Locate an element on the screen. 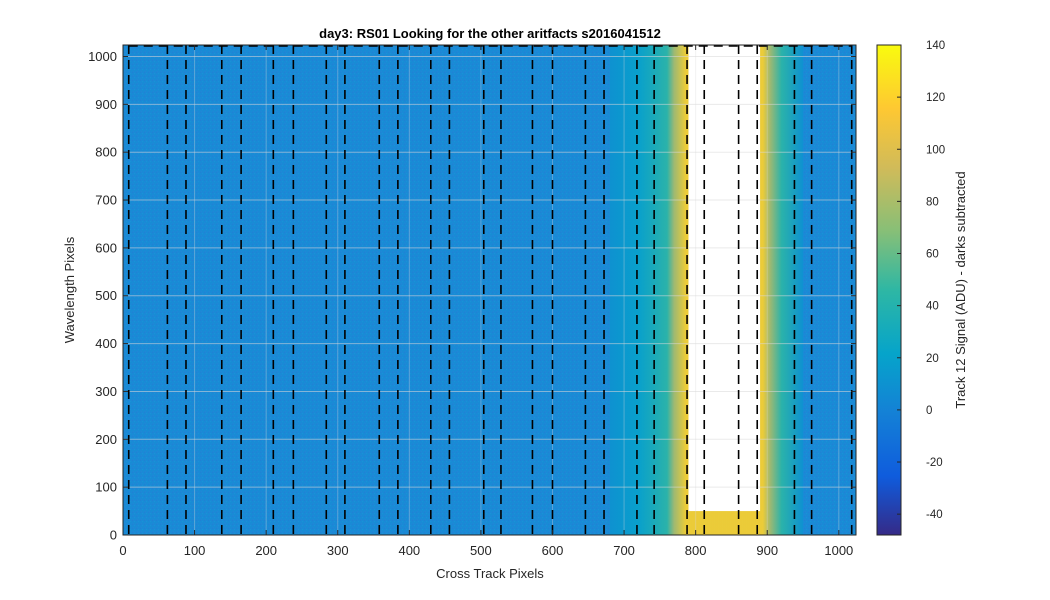 This screenshot has width=1050, height=600. colorbar-gradient is located at coordinates (889, 290).